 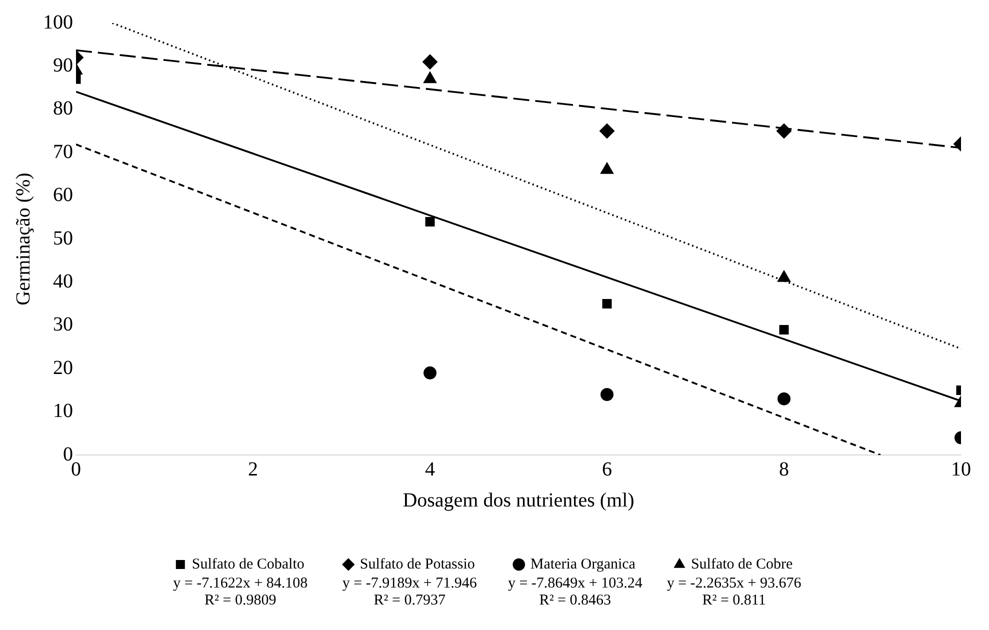 What do you see at coordinates (741, 564) in the screenshot?
I see `legend-label: Sulfato de Cobre` at bounding box center [741, 564].